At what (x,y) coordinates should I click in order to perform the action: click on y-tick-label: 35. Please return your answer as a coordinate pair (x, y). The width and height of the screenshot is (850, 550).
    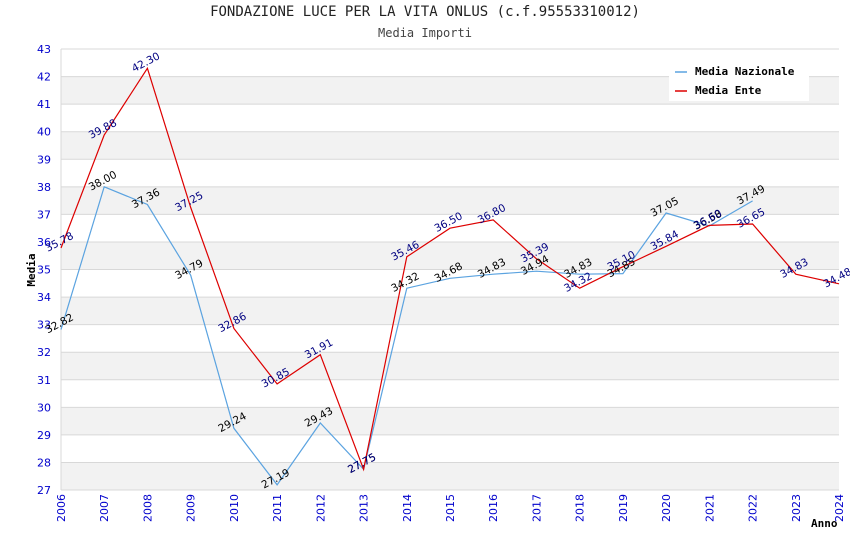
    Looking at the image, I should click on (44, 270).